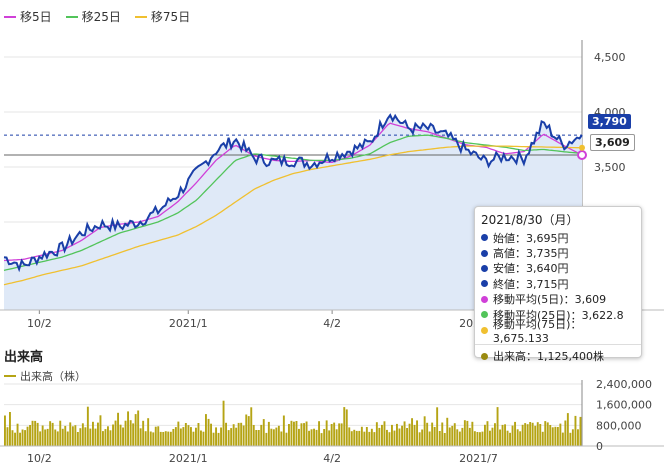 The height and width of the screenshot is (466, 664). Describe the element at coordinates (332, 413) in the screenshot. I see `volume-plot-area` at that location.